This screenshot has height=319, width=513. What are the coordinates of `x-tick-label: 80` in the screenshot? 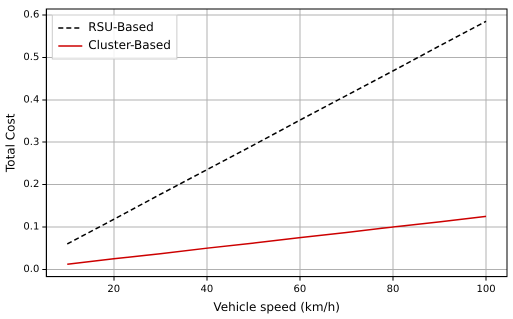 It's located at (393, 290).